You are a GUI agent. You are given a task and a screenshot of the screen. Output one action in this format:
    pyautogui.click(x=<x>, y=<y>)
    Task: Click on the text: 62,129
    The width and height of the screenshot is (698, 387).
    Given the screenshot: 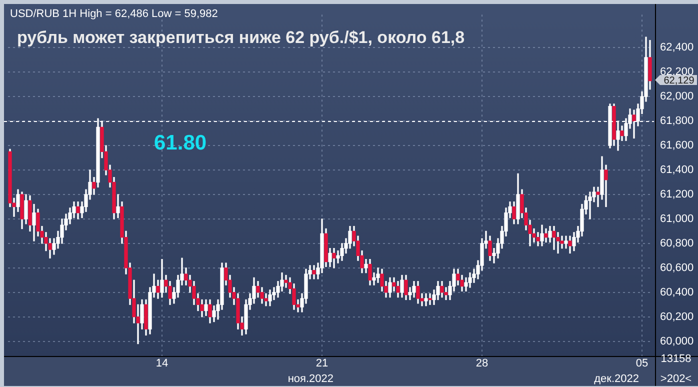 What is the action you would take?
    pyautogui.click(x=679, y=80)
    